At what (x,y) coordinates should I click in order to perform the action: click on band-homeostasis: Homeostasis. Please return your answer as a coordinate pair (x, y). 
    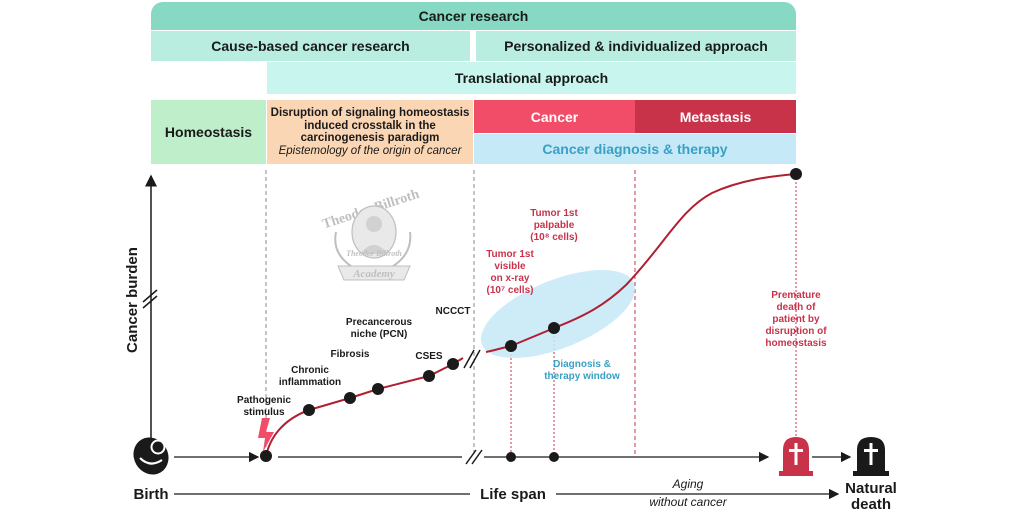
    Looking at the image, I should click on (208, 132).